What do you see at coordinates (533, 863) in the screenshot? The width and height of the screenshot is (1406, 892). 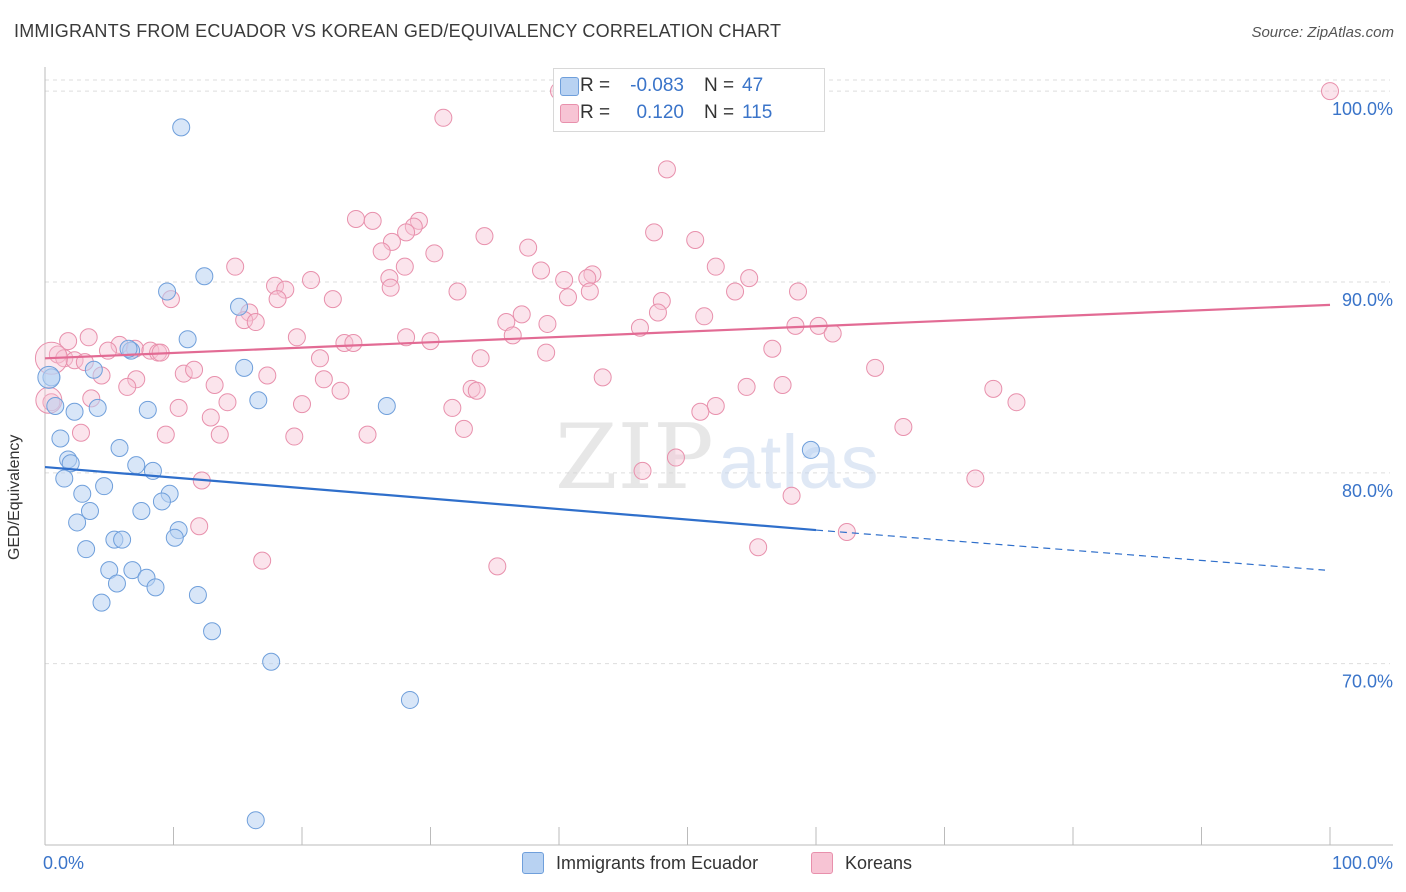 I see `ecuador-legend-swatch` at bounding box center [533, 863].